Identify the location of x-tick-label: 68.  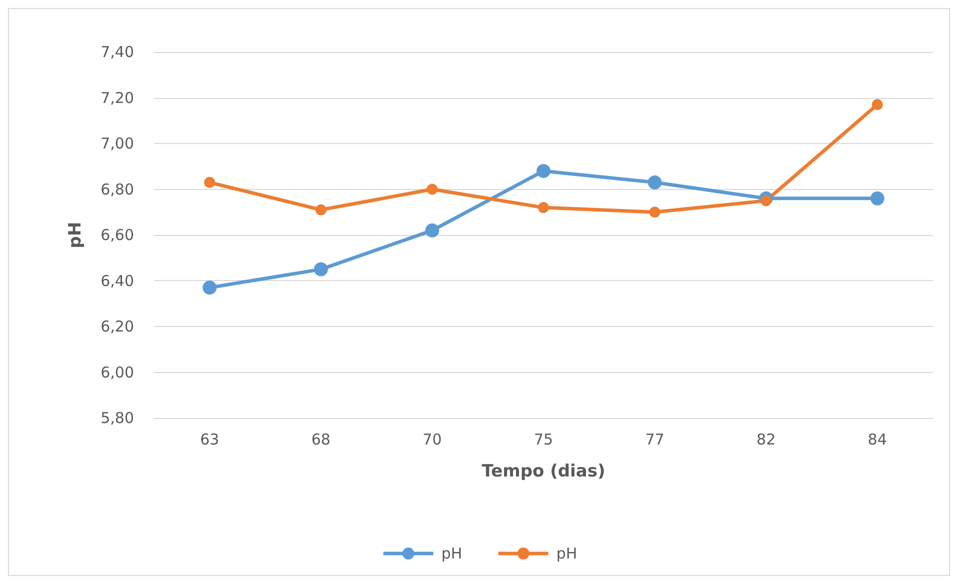
(320, 439).